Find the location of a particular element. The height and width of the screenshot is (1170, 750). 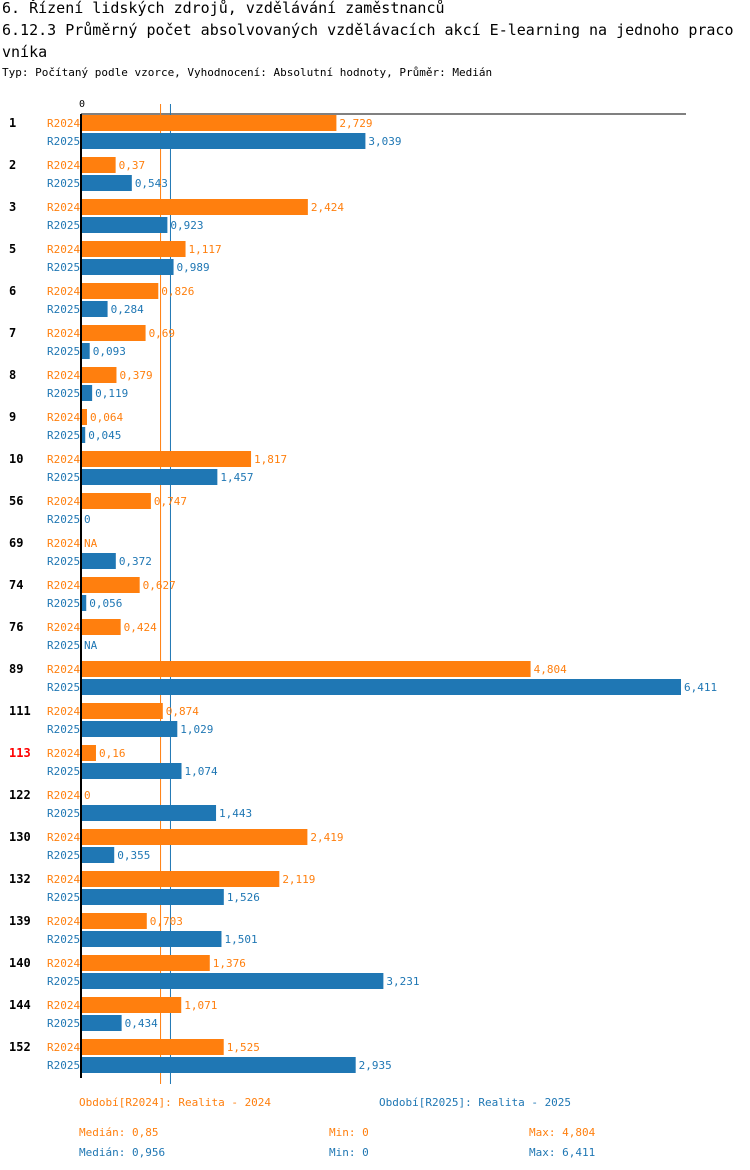

data-label: 3,039 is located at coordinates (384, 141).